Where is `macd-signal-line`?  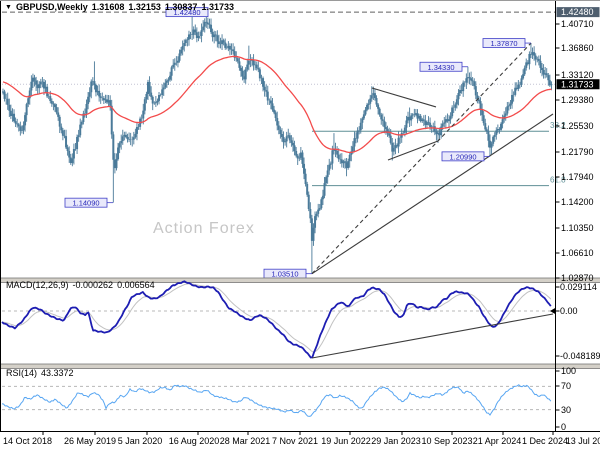 macd-signal-line is located at coordinates (276, 318).